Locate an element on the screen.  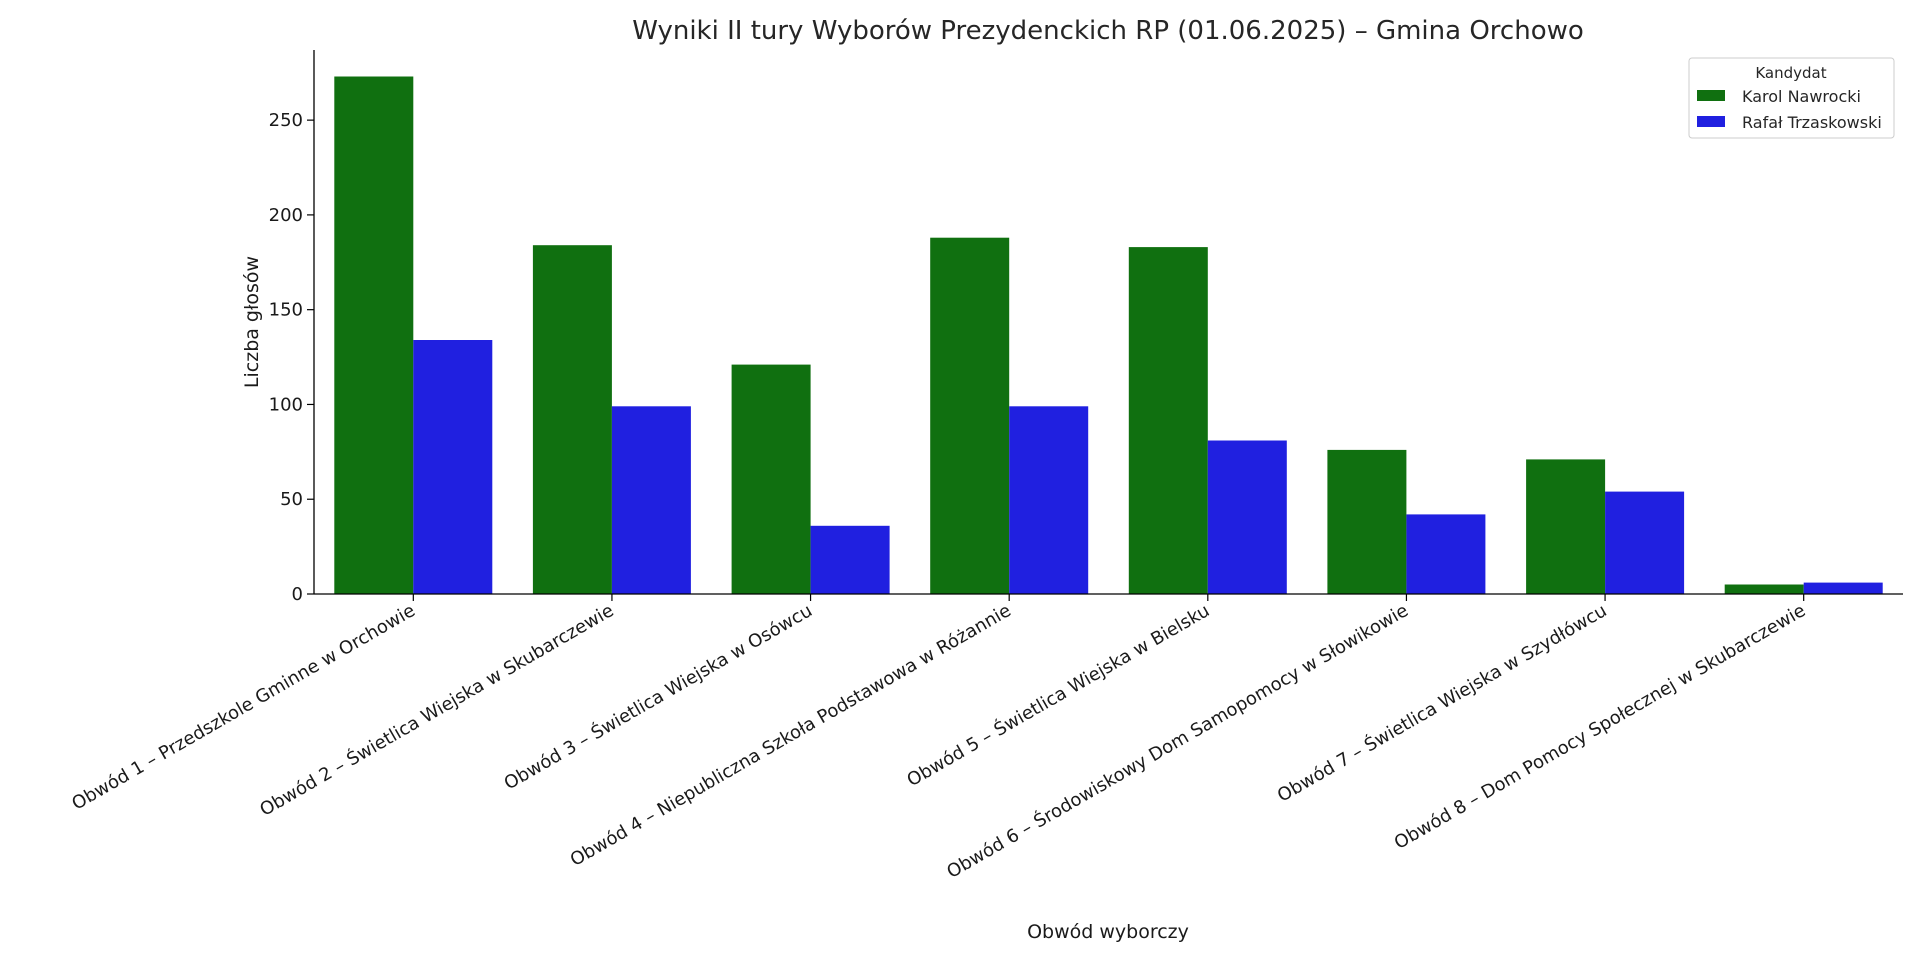
y-tick-label: 100 is located at coordinates (286, 404).